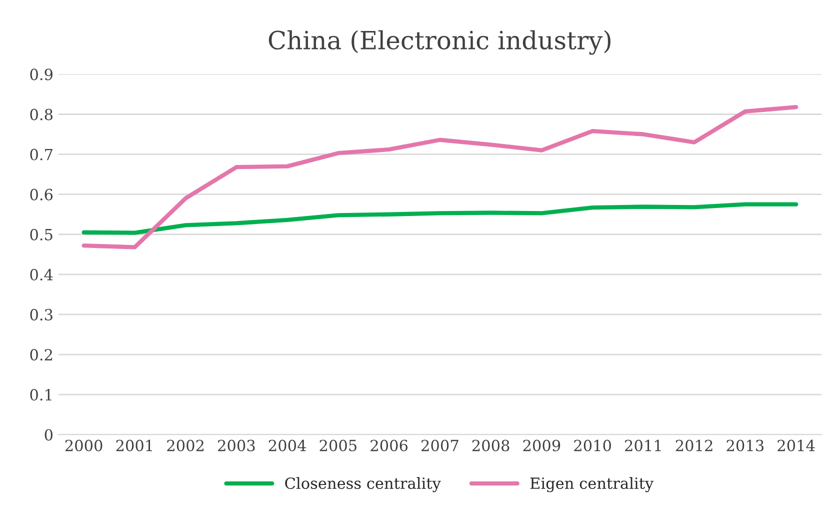 Image resolution: width=834 pixels, height=530 pixels. Describe the element at coordinates (41, 314) in the screenshot. I see `y-tick-label: 0.3` at that location.